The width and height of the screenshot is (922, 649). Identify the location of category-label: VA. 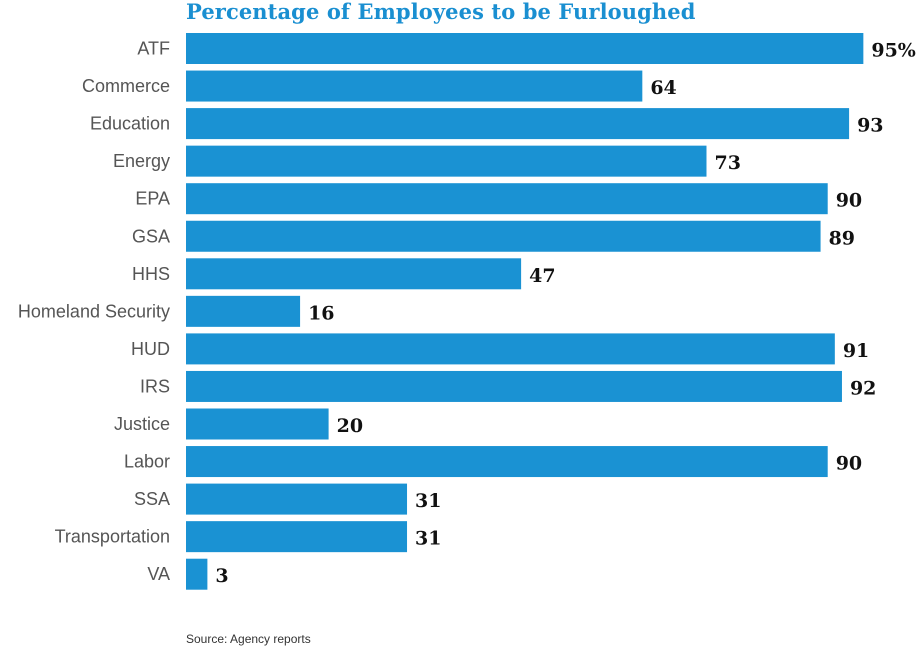
(158, 574).